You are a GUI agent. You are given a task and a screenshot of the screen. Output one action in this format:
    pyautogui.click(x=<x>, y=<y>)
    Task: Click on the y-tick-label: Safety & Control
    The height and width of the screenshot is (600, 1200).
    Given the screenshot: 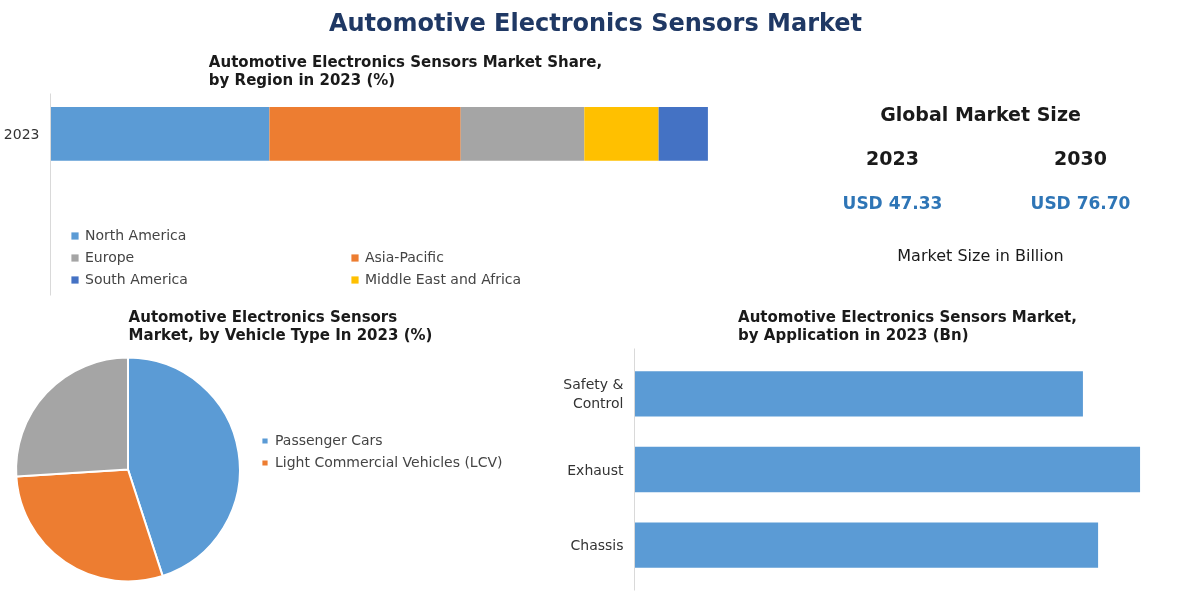 What is the action you would take?
    pyautogui.click(x=593, y=394)
    